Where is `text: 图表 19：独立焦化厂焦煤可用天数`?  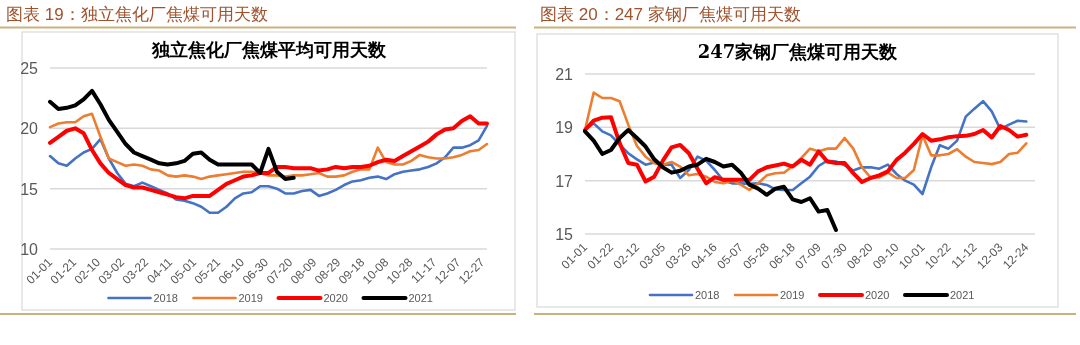 text: 图表 19：独立焦化厂焦煤可用天数 is located at coordinates (137, 14).